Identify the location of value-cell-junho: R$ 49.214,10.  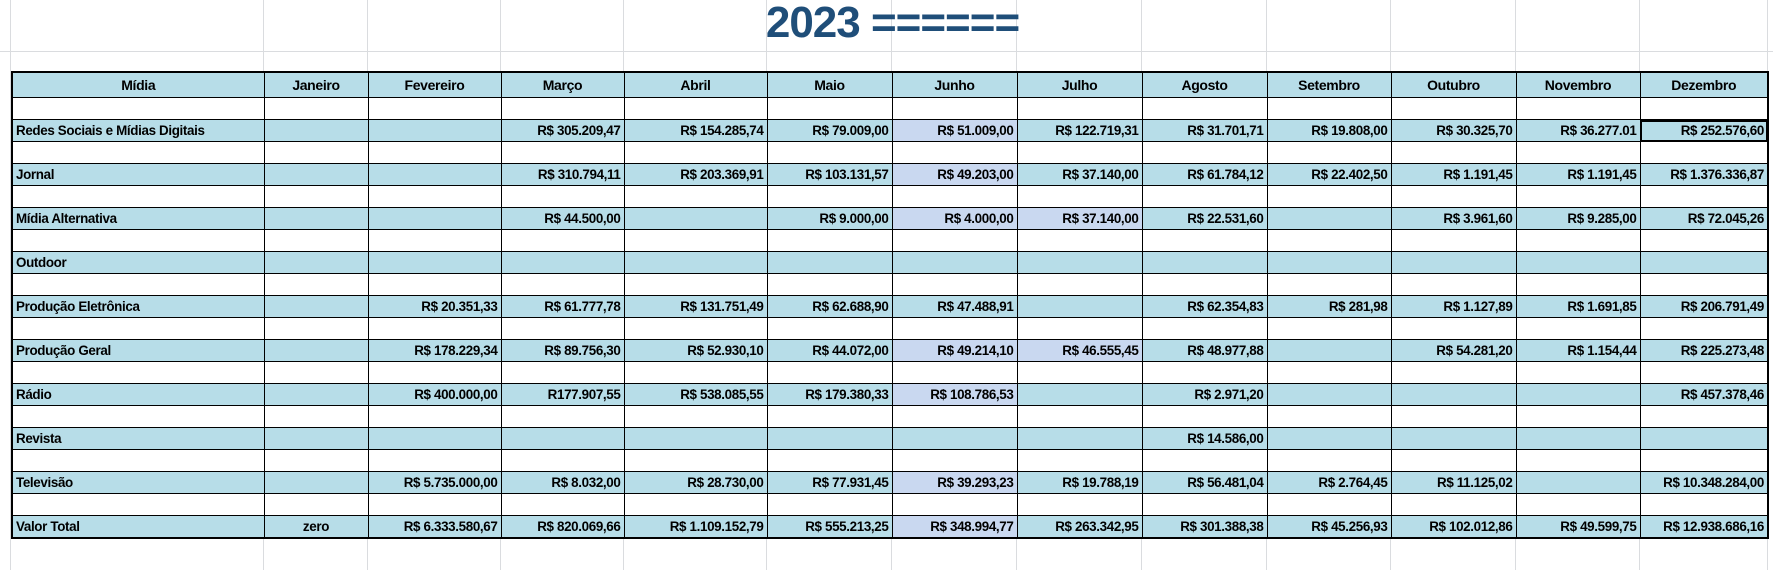
(954, 350).